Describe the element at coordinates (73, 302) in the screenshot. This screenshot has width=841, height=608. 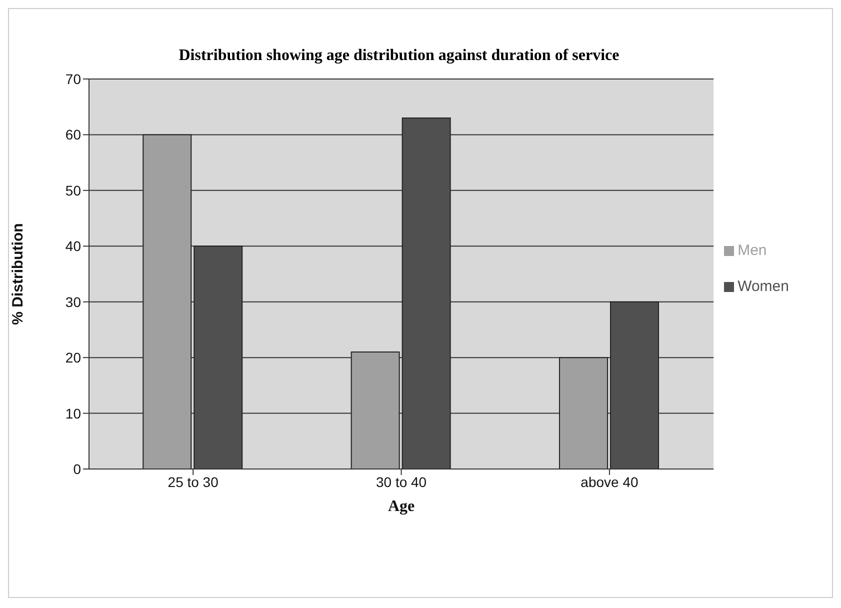
I see `y-tick-label: 30` at that location.